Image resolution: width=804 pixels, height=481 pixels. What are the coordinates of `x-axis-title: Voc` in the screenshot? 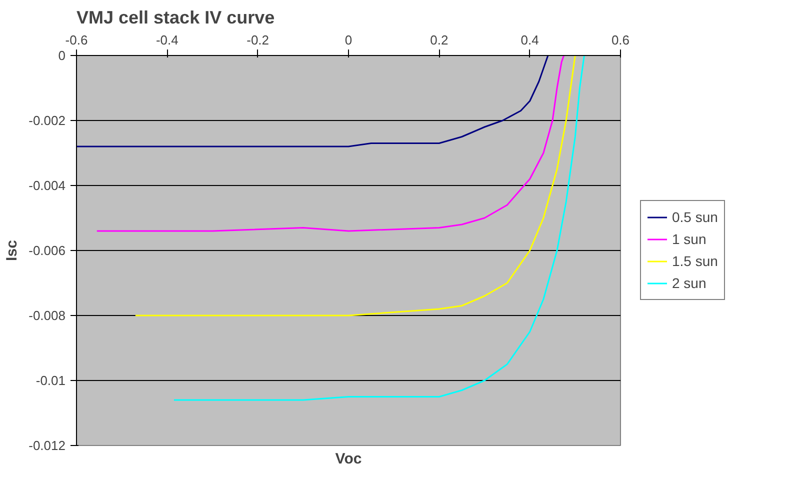 It's located at (348, 459).